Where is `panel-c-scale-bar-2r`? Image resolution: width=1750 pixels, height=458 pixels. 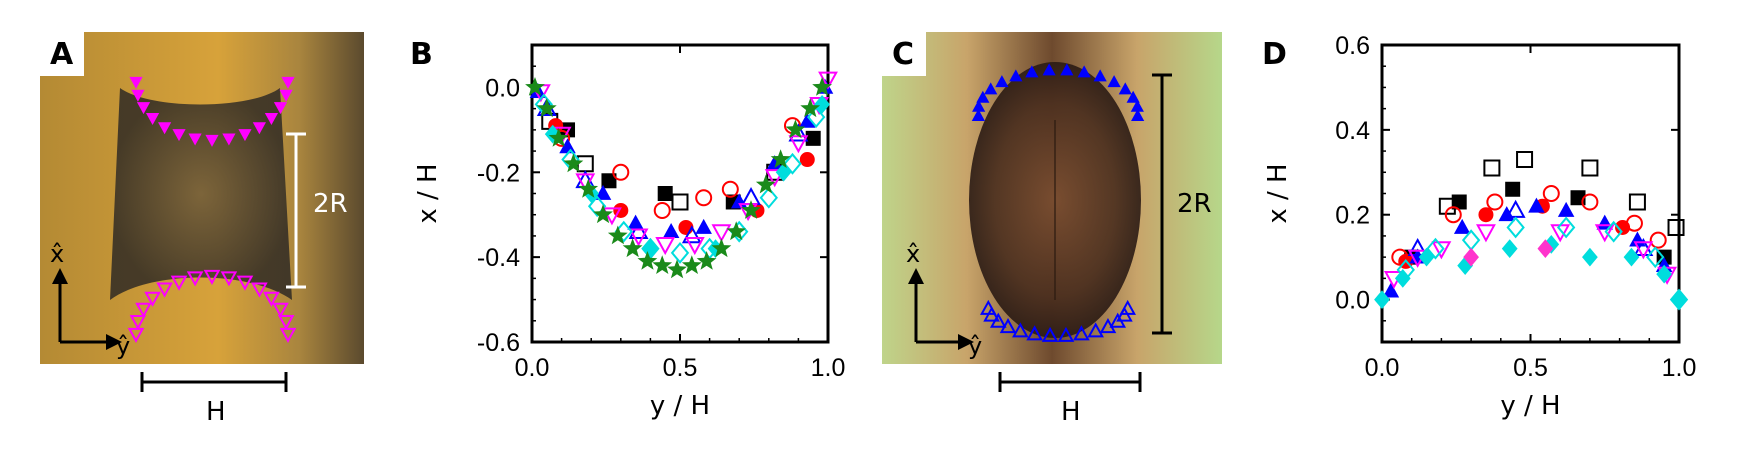 panel-c-scale-bar-2r is located at coordinates (1162, 204).